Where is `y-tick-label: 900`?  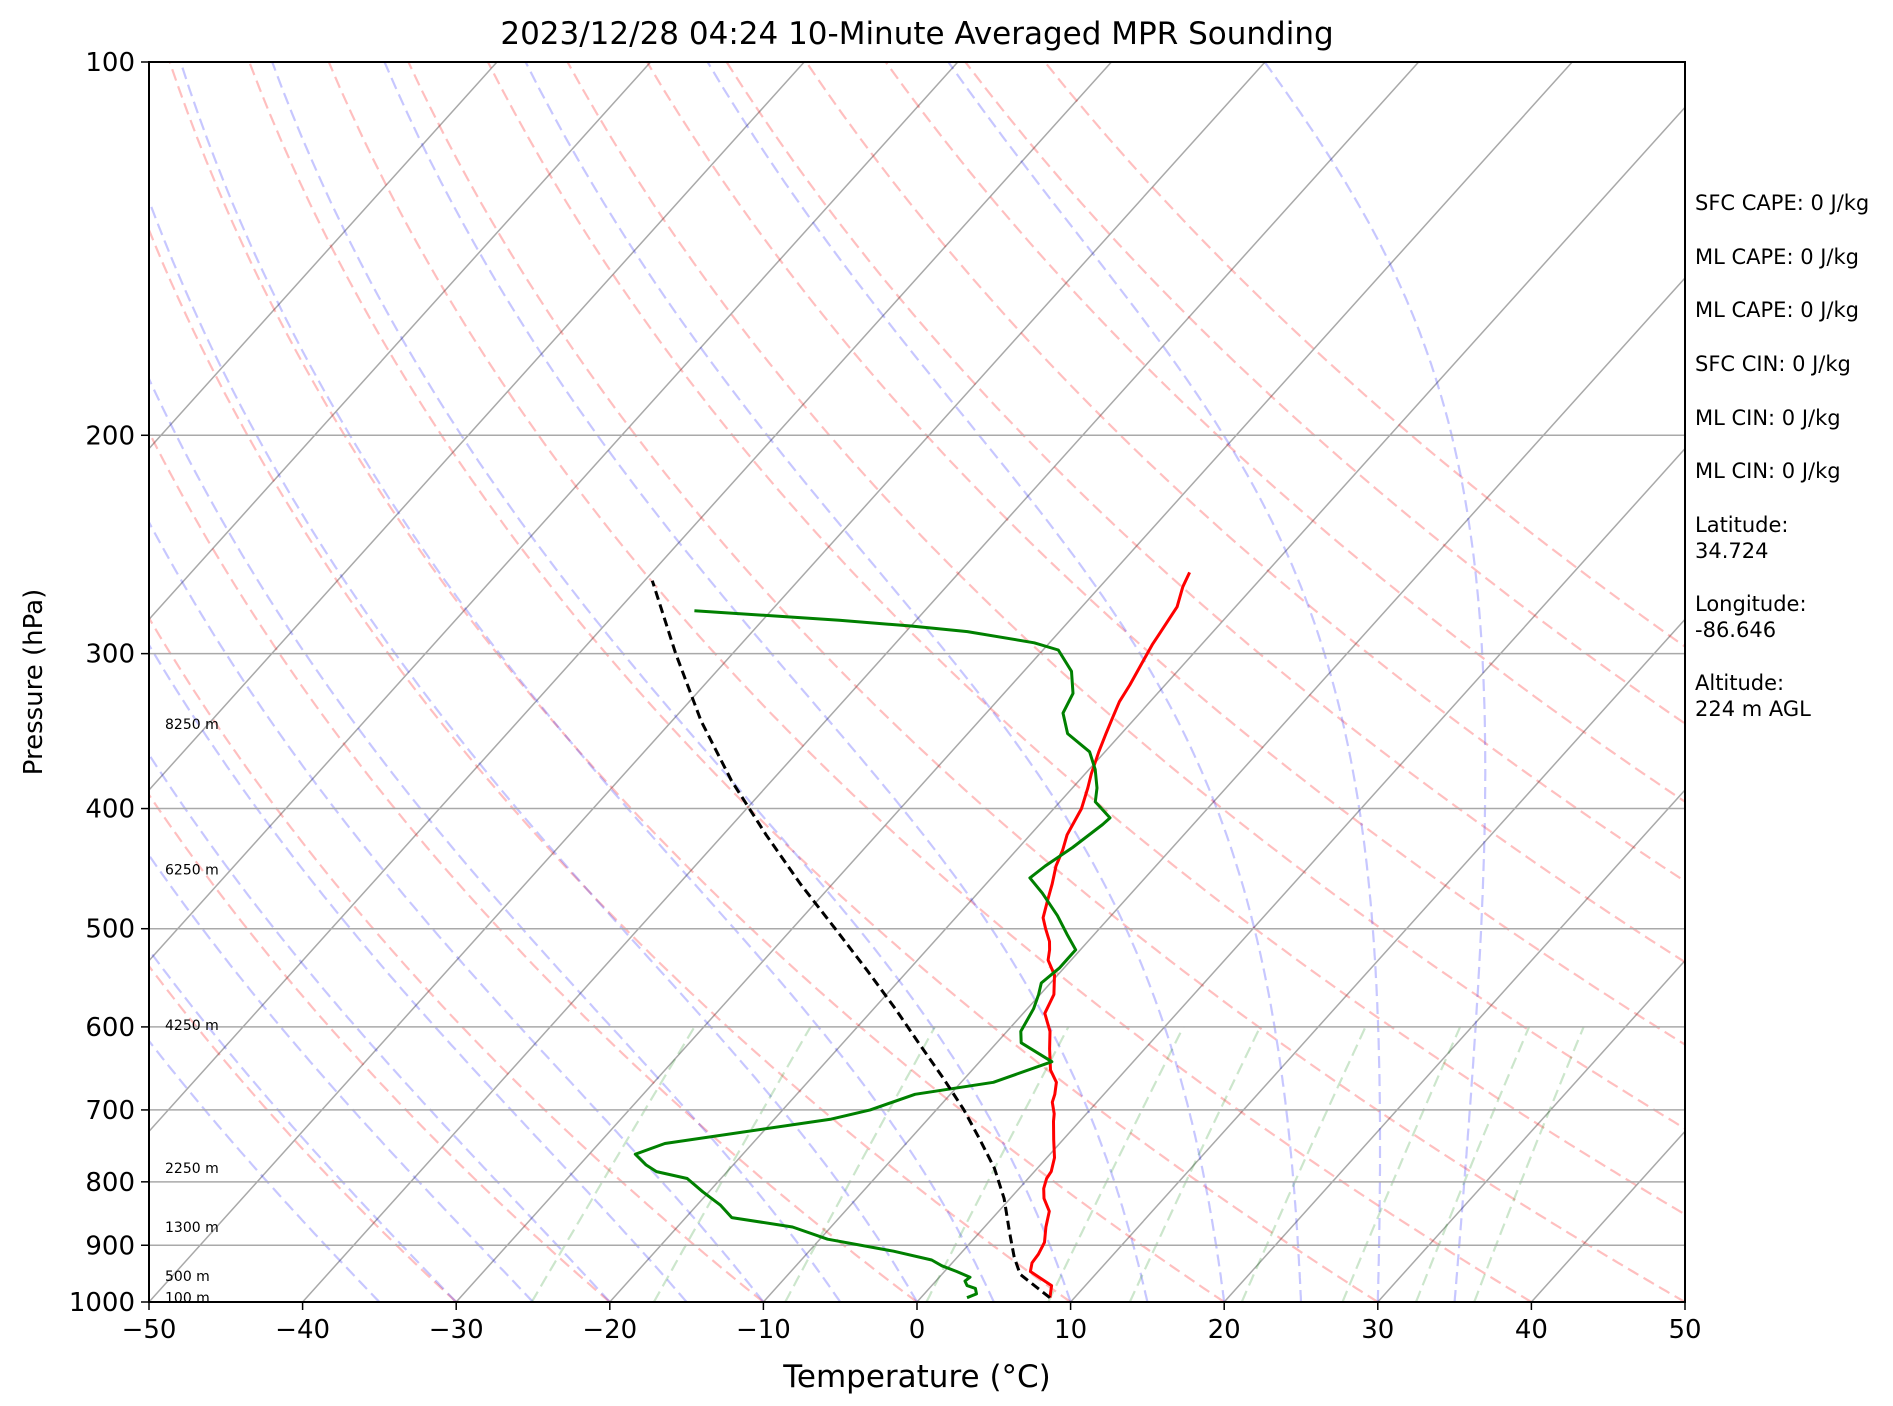 y-tick-label: 900 is located at coordinates (110, 1246).